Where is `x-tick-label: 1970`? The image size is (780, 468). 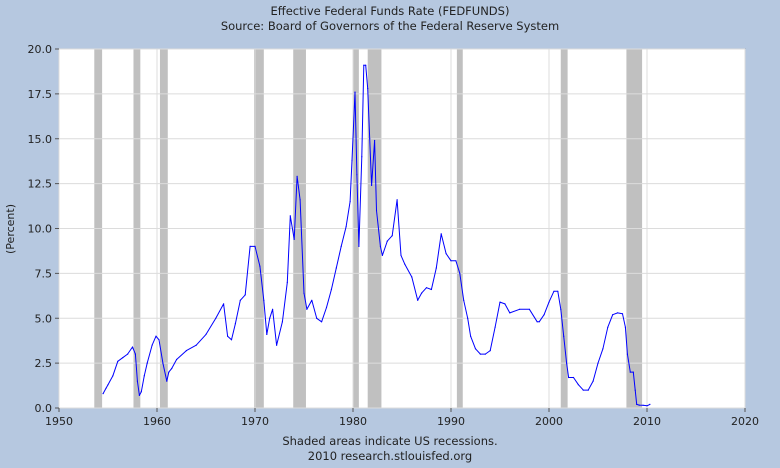
x-tick-label: 1970 is located at coordinates (255, 421).